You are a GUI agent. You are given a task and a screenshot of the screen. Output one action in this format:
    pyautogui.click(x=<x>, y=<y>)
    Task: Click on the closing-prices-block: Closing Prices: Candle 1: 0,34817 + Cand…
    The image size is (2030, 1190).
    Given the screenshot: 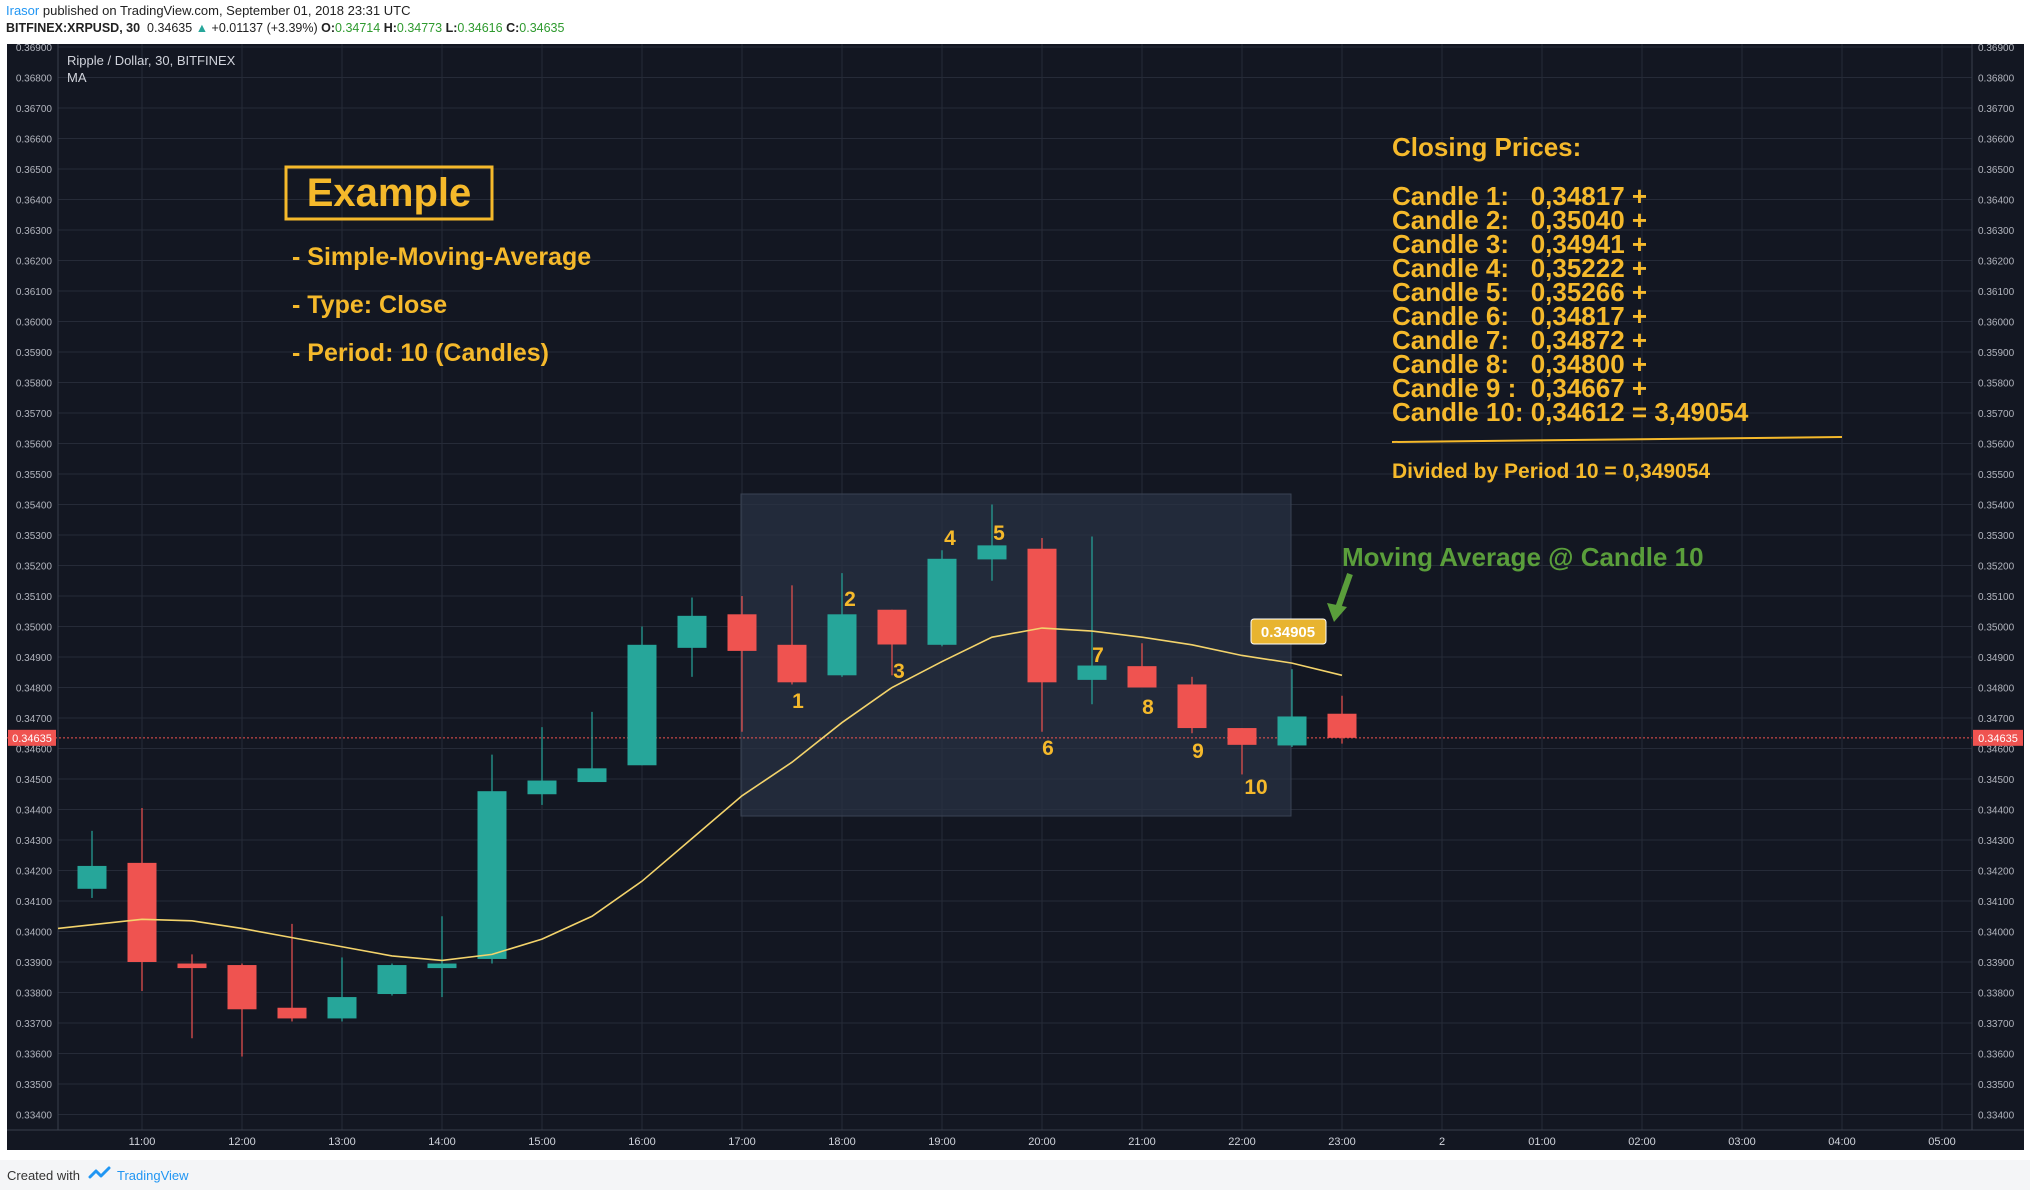 What is the action you would take?
    pyautogui.click(x=1617, y=307)
    